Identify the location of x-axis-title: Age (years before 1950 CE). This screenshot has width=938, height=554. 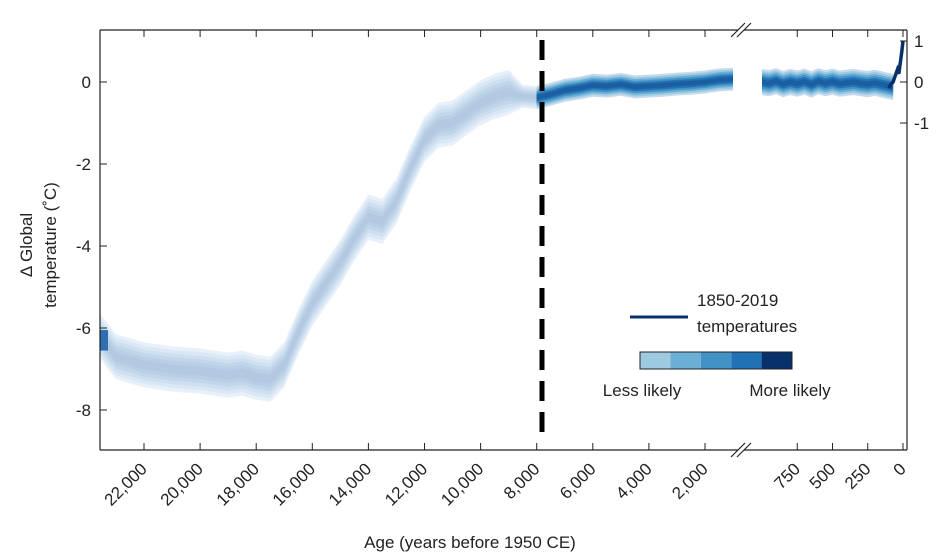
(470, 542).